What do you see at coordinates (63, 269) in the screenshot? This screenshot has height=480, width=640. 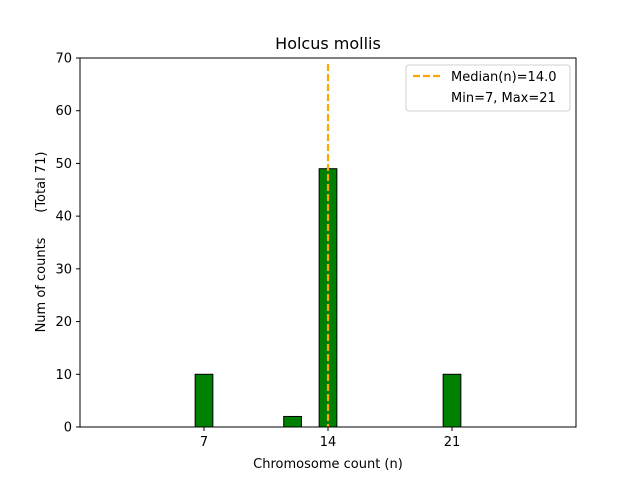 I see `y-tick-label: 30` at bounding box center [63, 269].